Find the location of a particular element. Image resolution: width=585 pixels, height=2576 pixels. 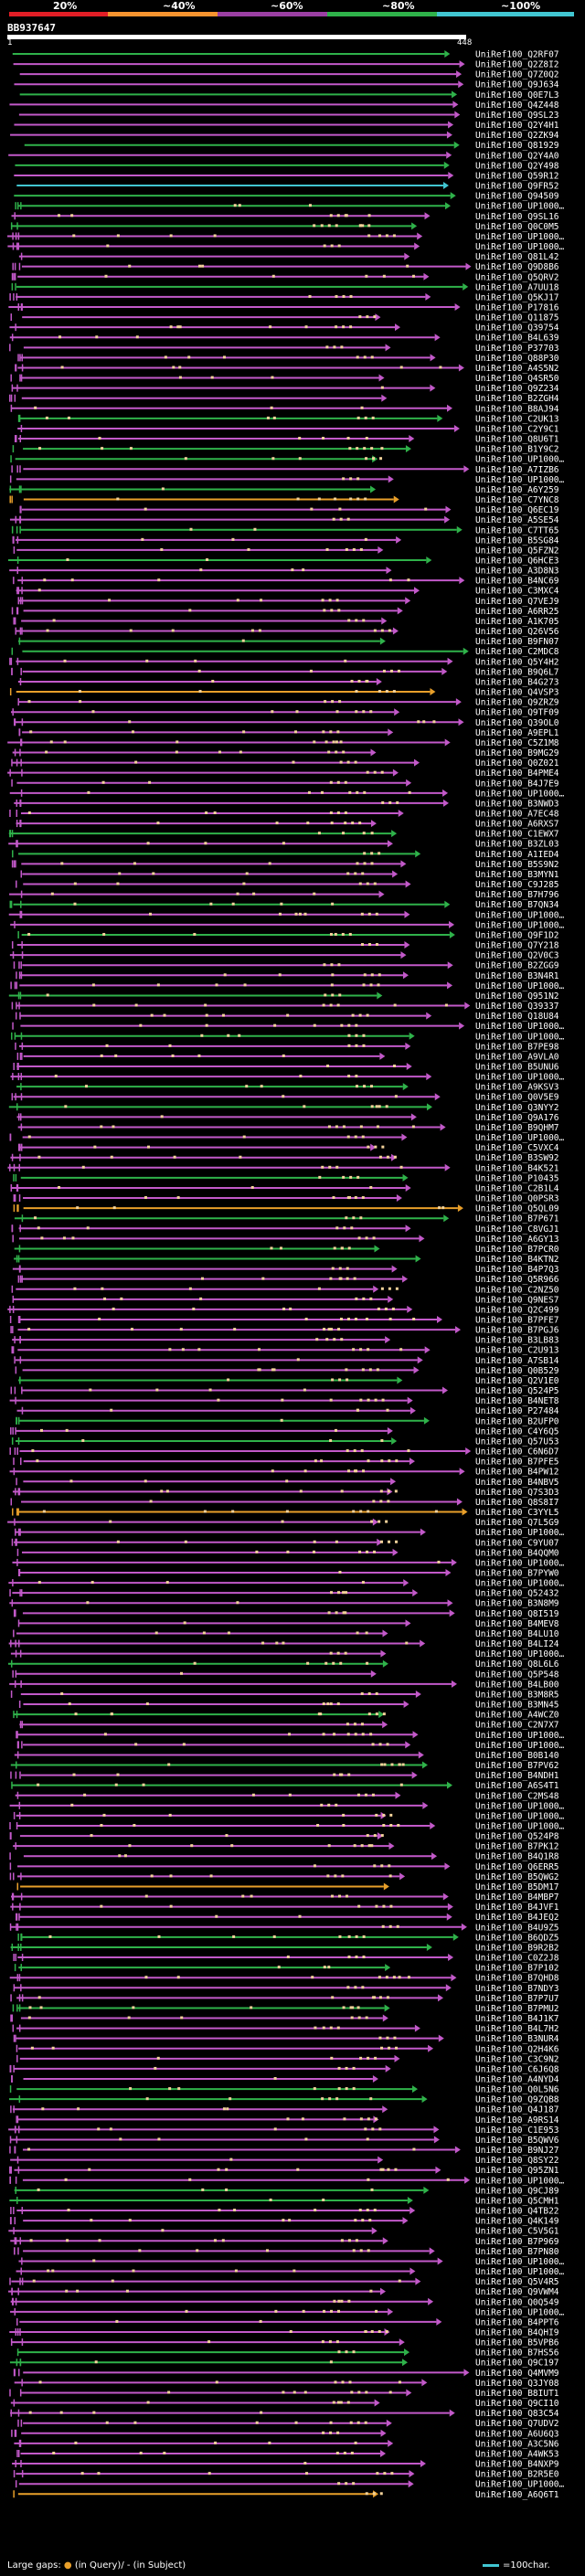

hit-label: UniRef100_B1Y9C2 is located at coordinates (517, 450).